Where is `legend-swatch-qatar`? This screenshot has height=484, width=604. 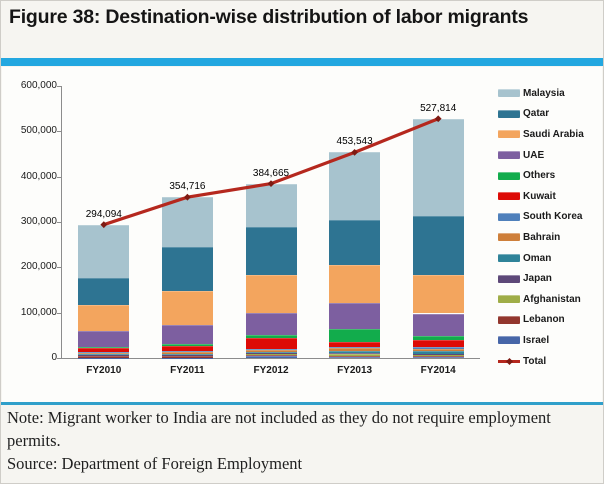 legend-swatch-qatar is located at coordinates (509, 113).